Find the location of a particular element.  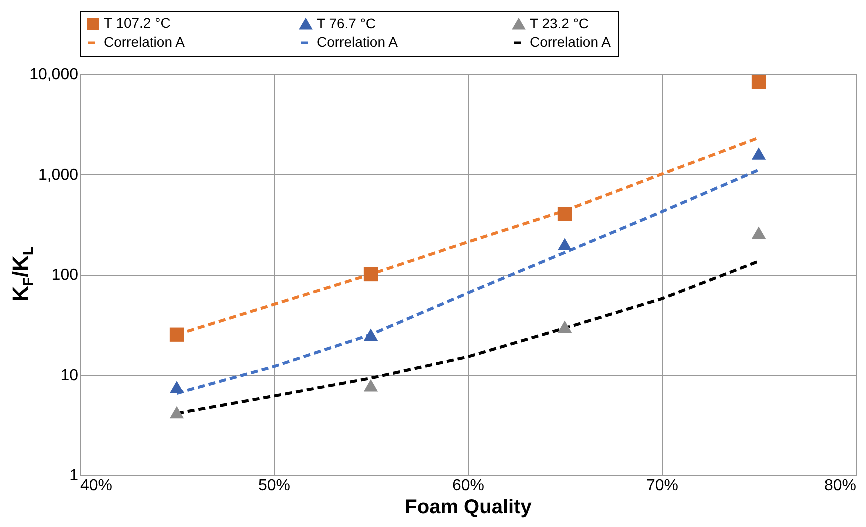

y-tick-label: 10 is located at coordinates (69, 375).